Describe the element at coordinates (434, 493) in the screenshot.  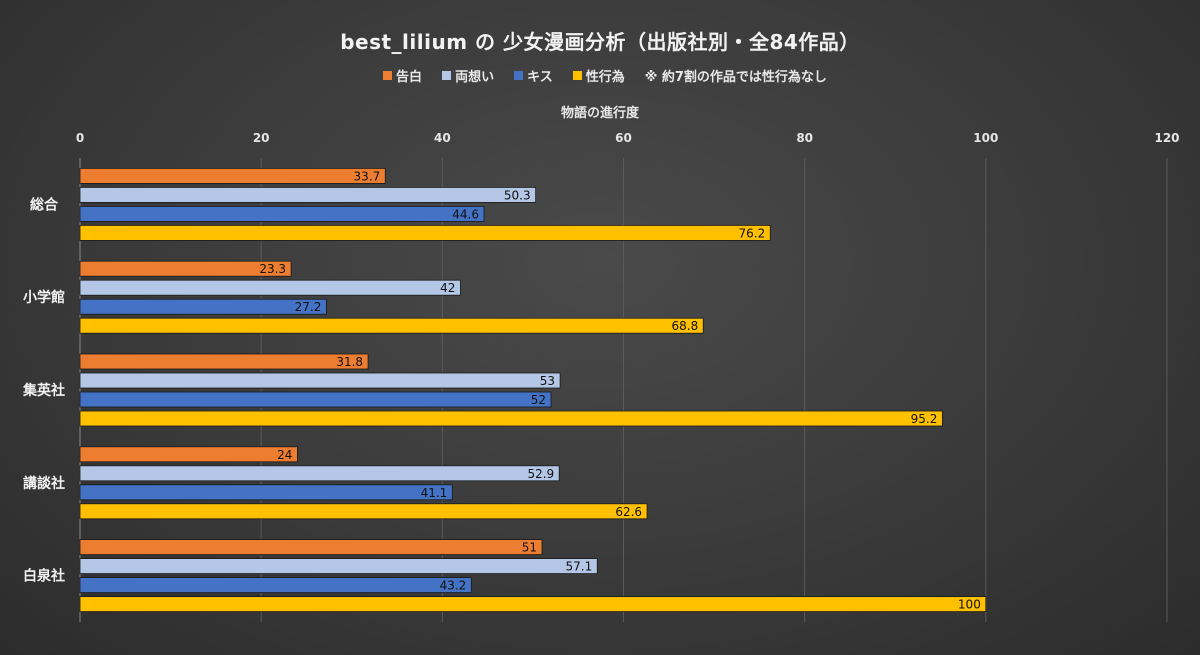
I see `data-label: 41.1` at that location.